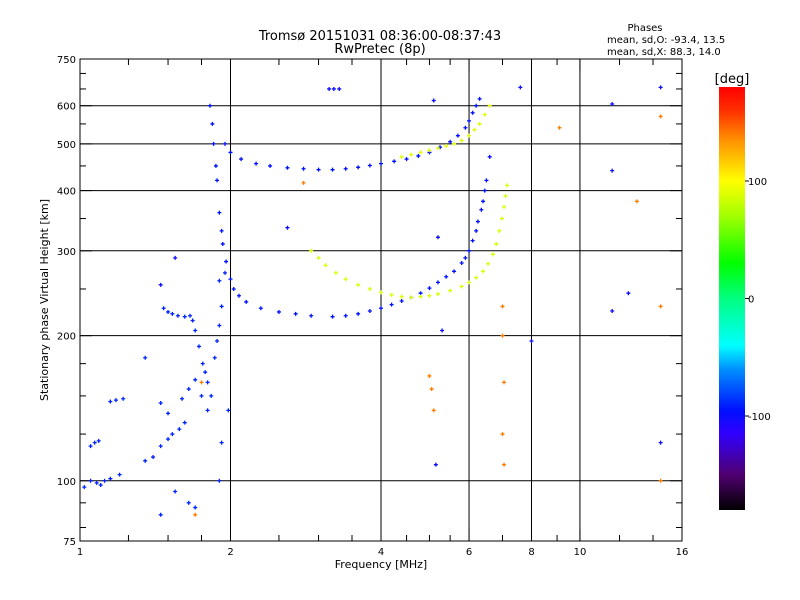 This screenshot has width=800, height=600. I want to click on stats-x-mode: mean, sd,X: 88.3, 14.0, so click(664, 52).